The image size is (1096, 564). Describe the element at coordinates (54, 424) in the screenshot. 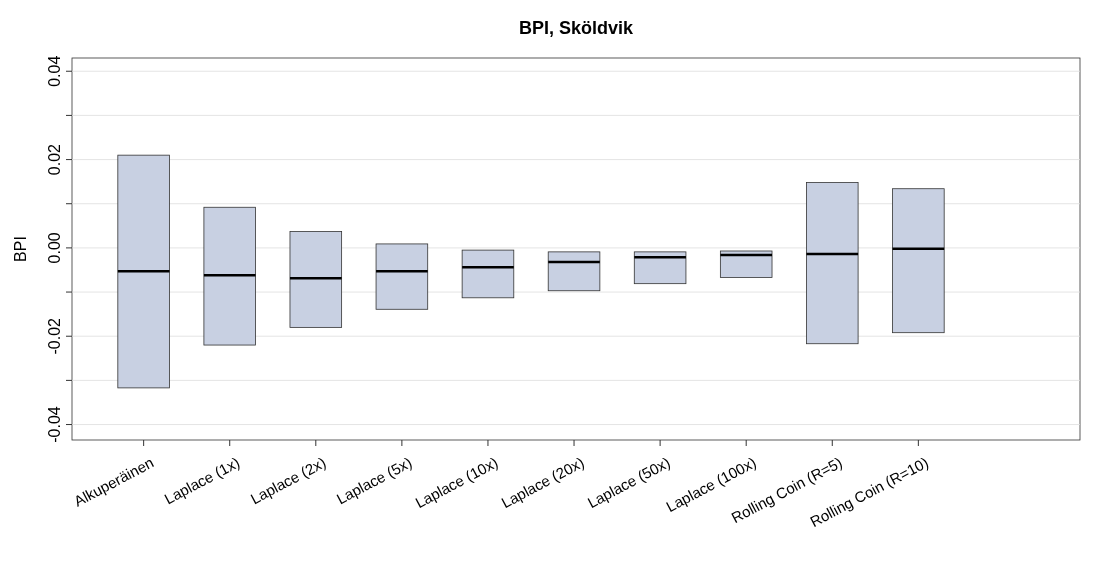

I see `y-tick-label: -0.04` at that location.